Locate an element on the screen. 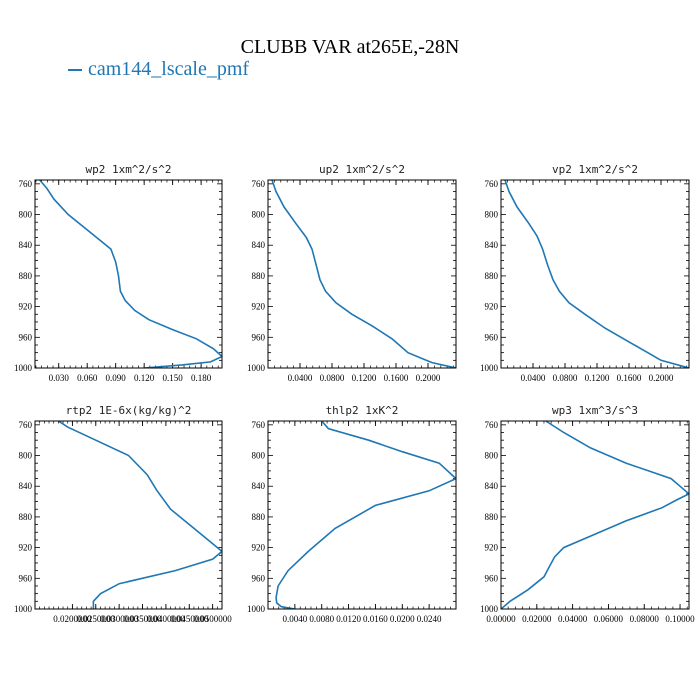  x-tick-label: 0.0200 is located at coordinates (402, 619).